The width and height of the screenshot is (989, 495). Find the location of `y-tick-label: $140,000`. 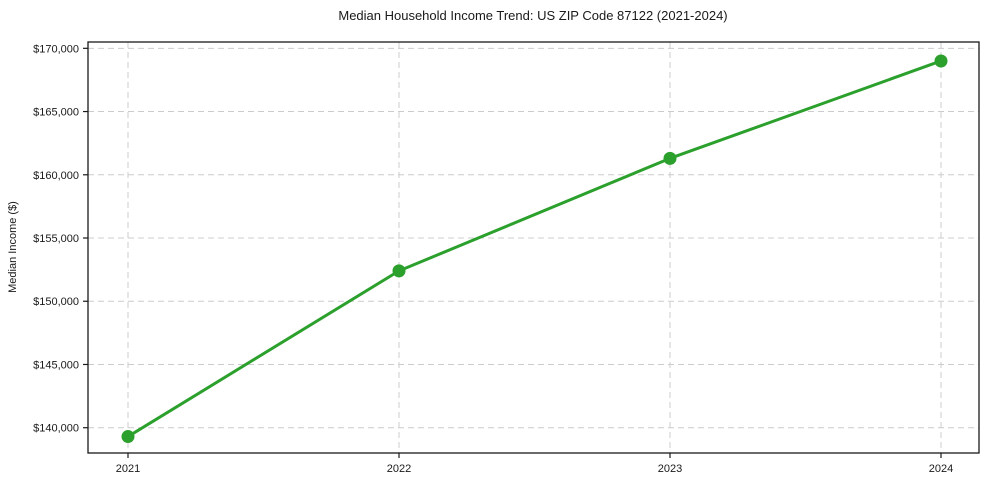

y-tick-label: $140,000 is located at coordinates (56, 429).